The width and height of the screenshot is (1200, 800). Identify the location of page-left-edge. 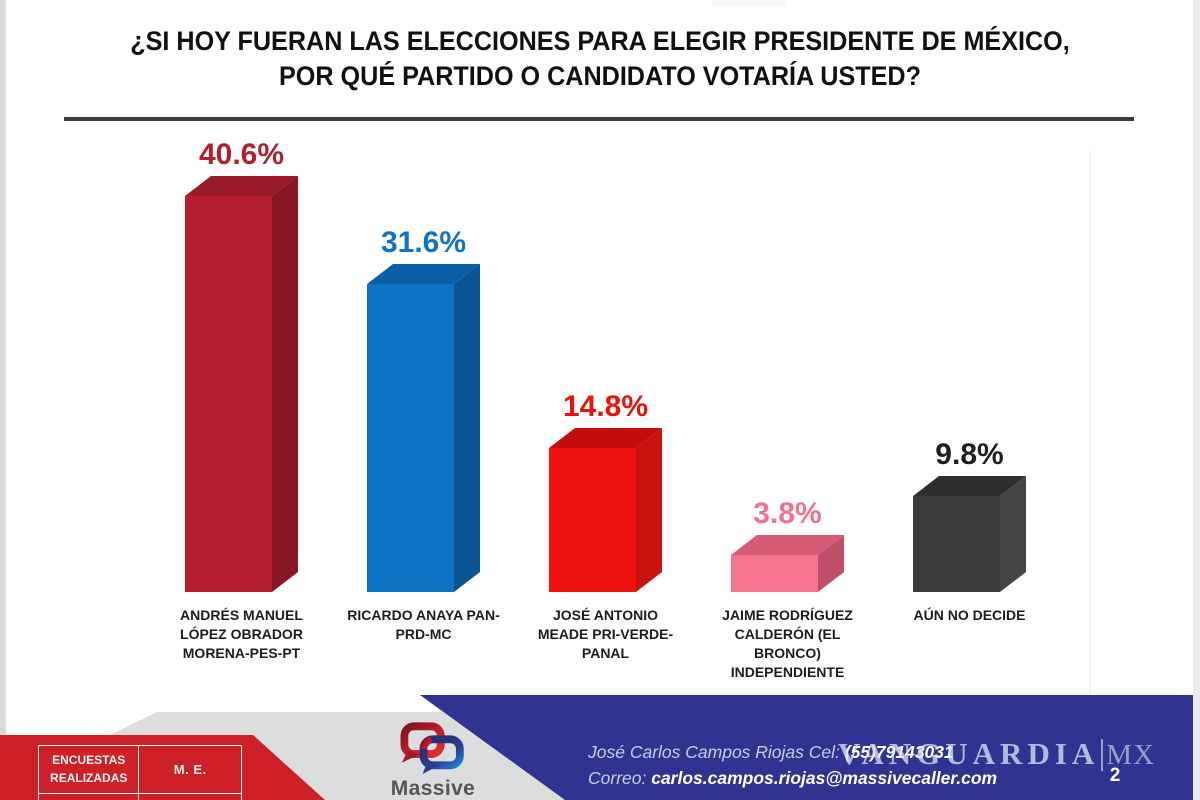
(3, 400).